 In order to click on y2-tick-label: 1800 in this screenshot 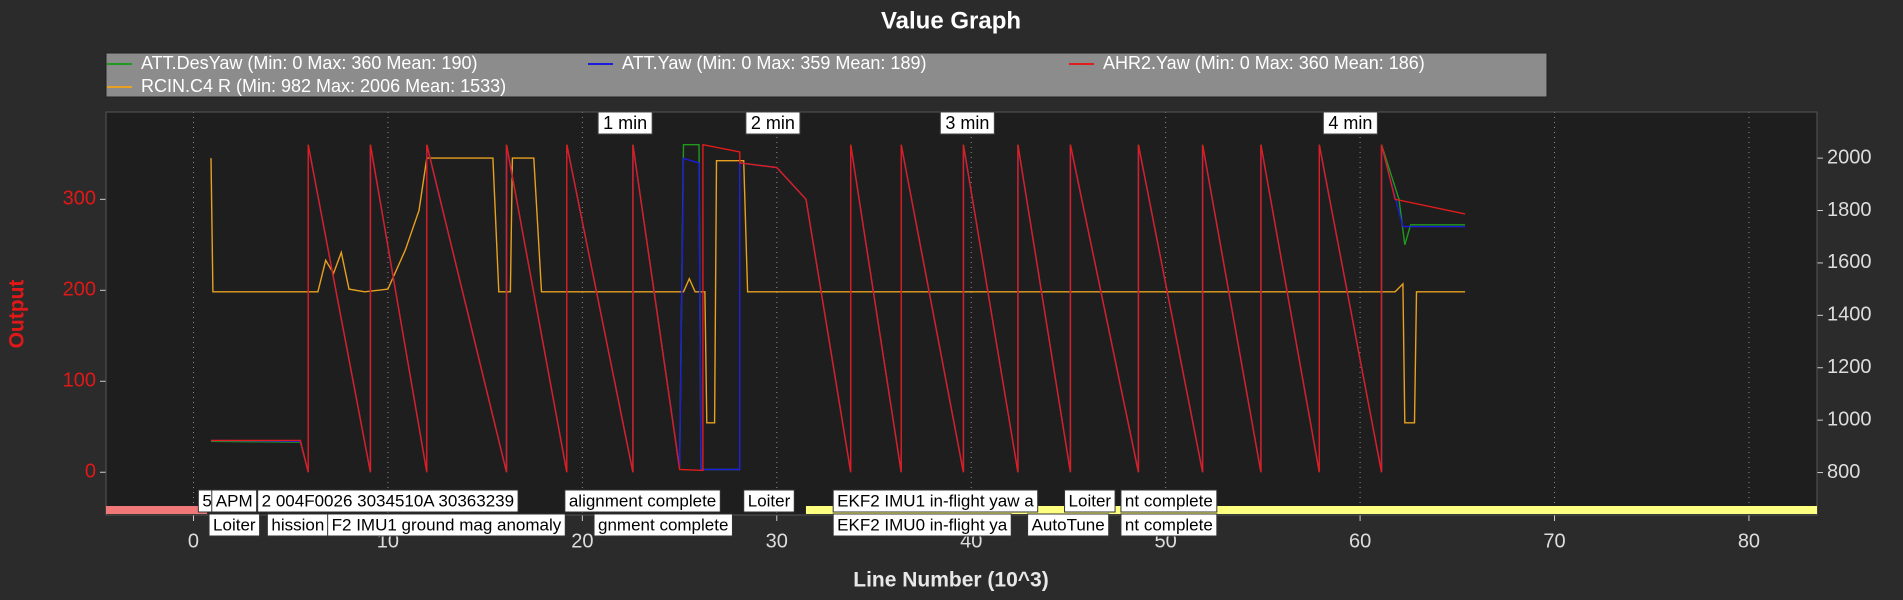, I will do `click(1849, 210)`.